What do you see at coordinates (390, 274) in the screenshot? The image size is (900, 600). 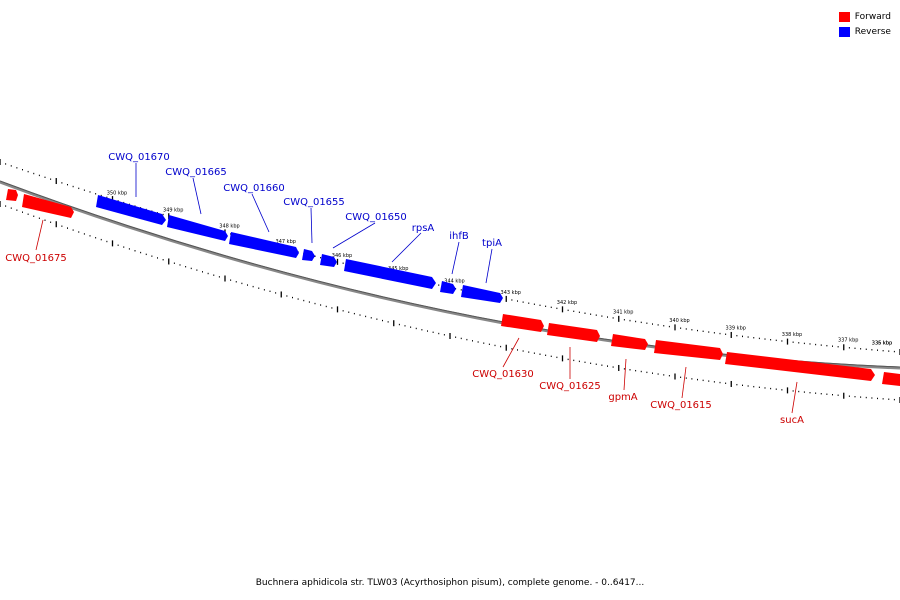 I see `gene-cwq-01650-rpsa` at bounding box center [390, 274].